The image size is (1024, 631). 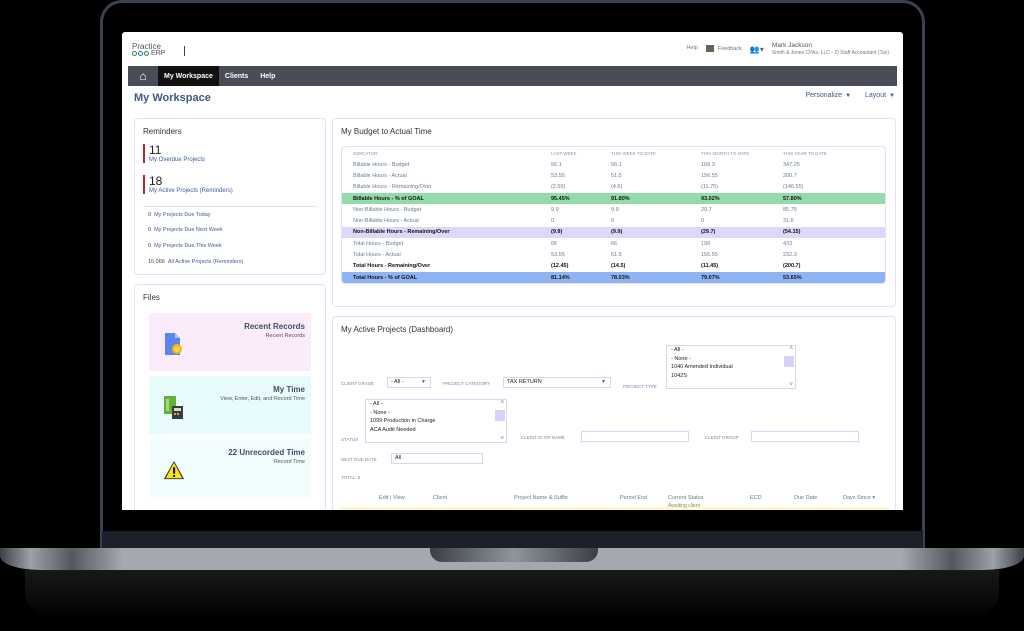 I want to click on laptop-notch, so click(x=514, y=555).